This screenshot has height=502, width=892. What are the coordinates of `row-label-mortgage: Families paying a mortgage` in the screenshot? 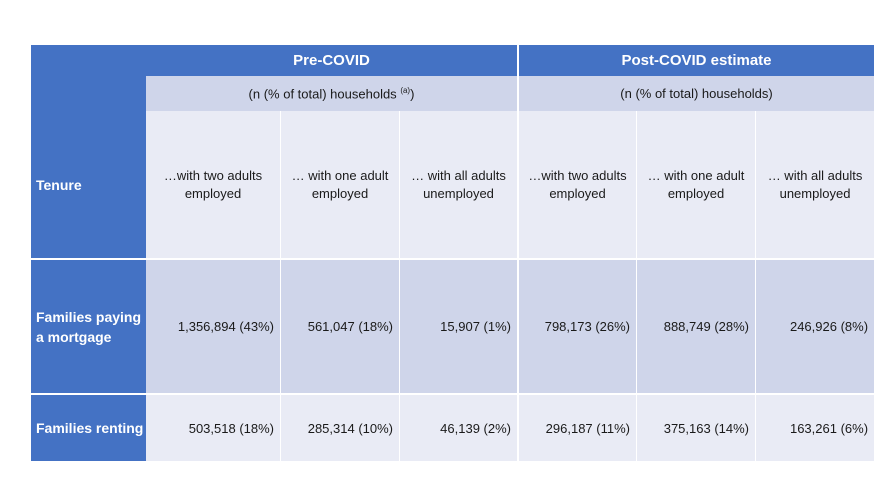 It's located at (88, 325).